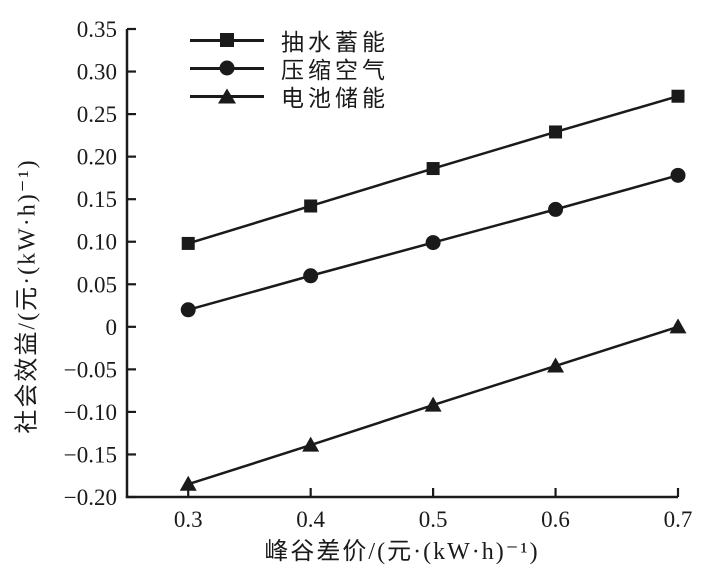  I want to click on circle-icon, so click(227, 68).